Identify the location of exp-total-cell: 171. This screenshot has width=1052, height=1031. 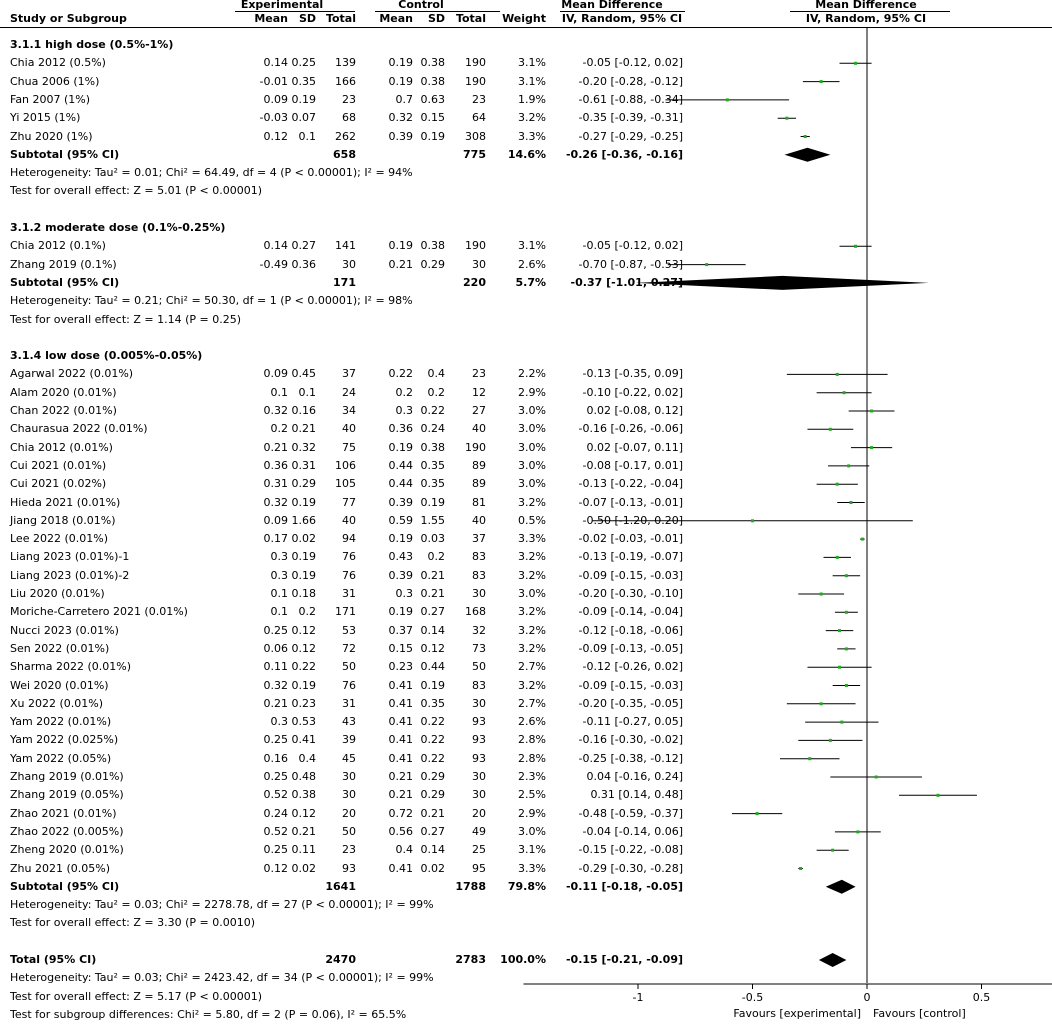
(345, 612).